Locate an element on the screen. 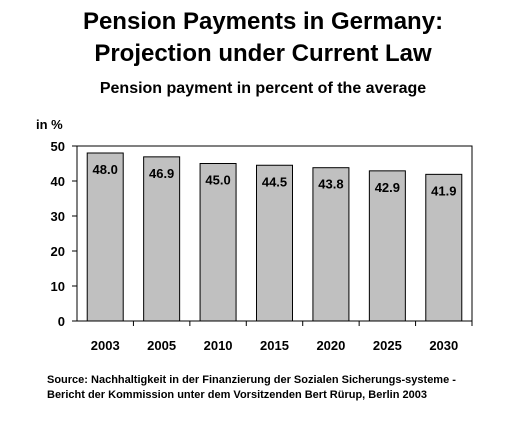 The width and height of the screenshot is (526, 435). data-label: 45.0 is located at coordinates (217, 180).